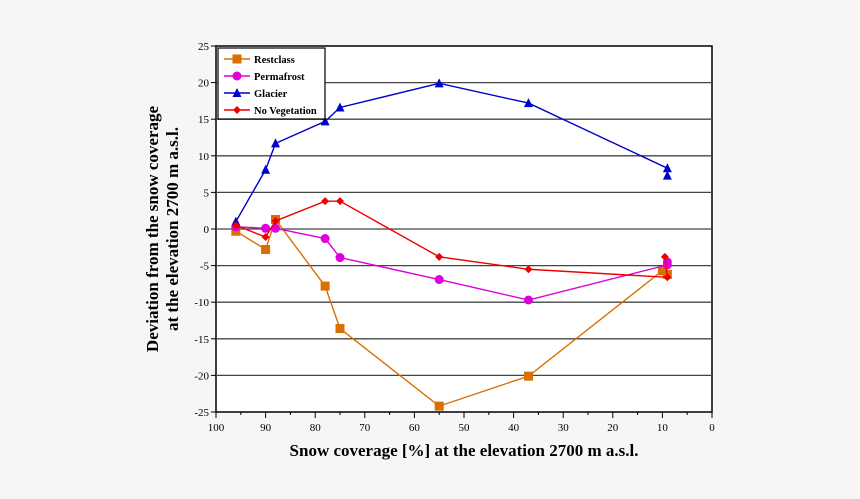 Image resolution: width=860 pixels, height=499 pixels. Describe the element at coordinates (201, 340) in the screenshot. I see `y-tick-label: -15` at that location.